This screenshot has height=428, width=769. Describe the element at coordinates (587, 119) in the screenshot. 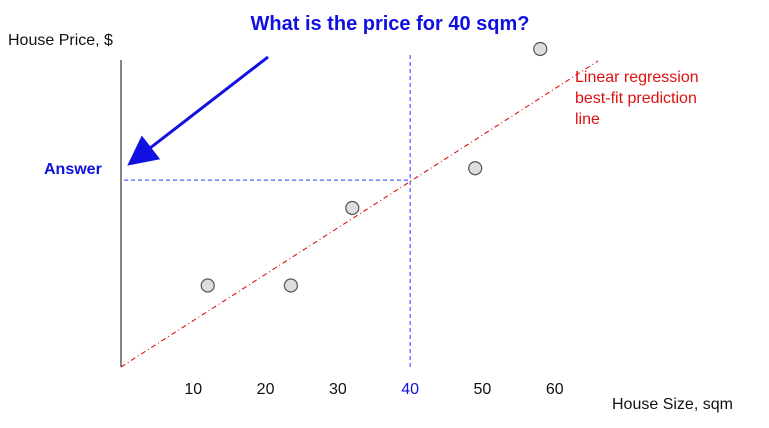

I see `regression-label-line-3: line` at that location.